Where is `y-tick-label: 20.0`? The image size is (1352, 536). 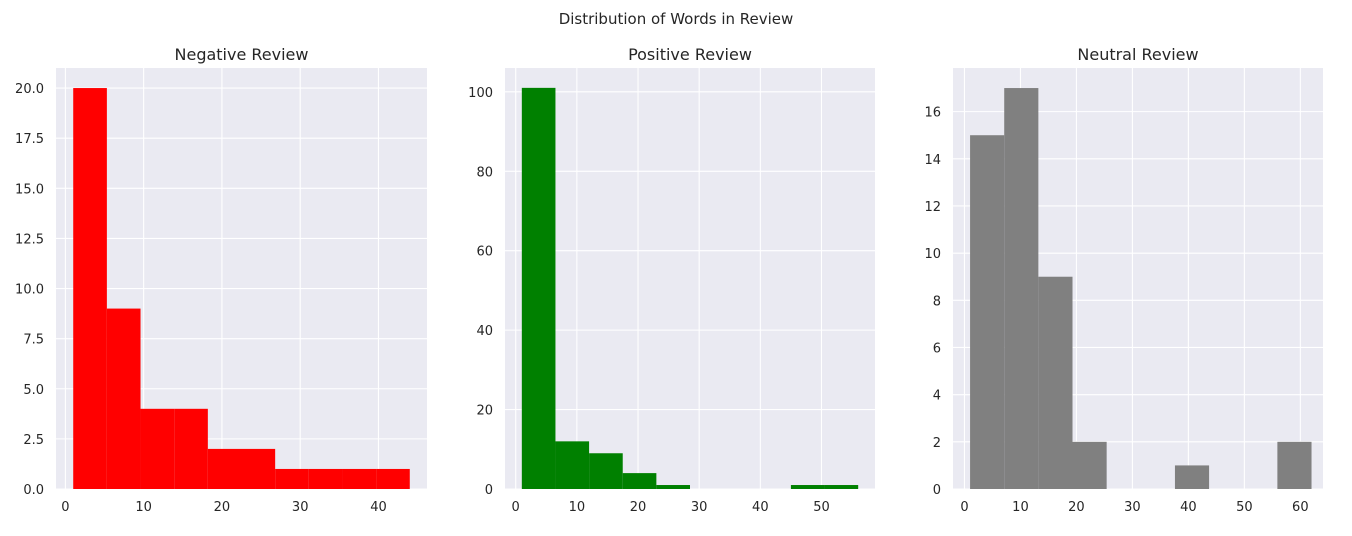
y-tick-label: 20.0 is located at coordinates (29, 89).